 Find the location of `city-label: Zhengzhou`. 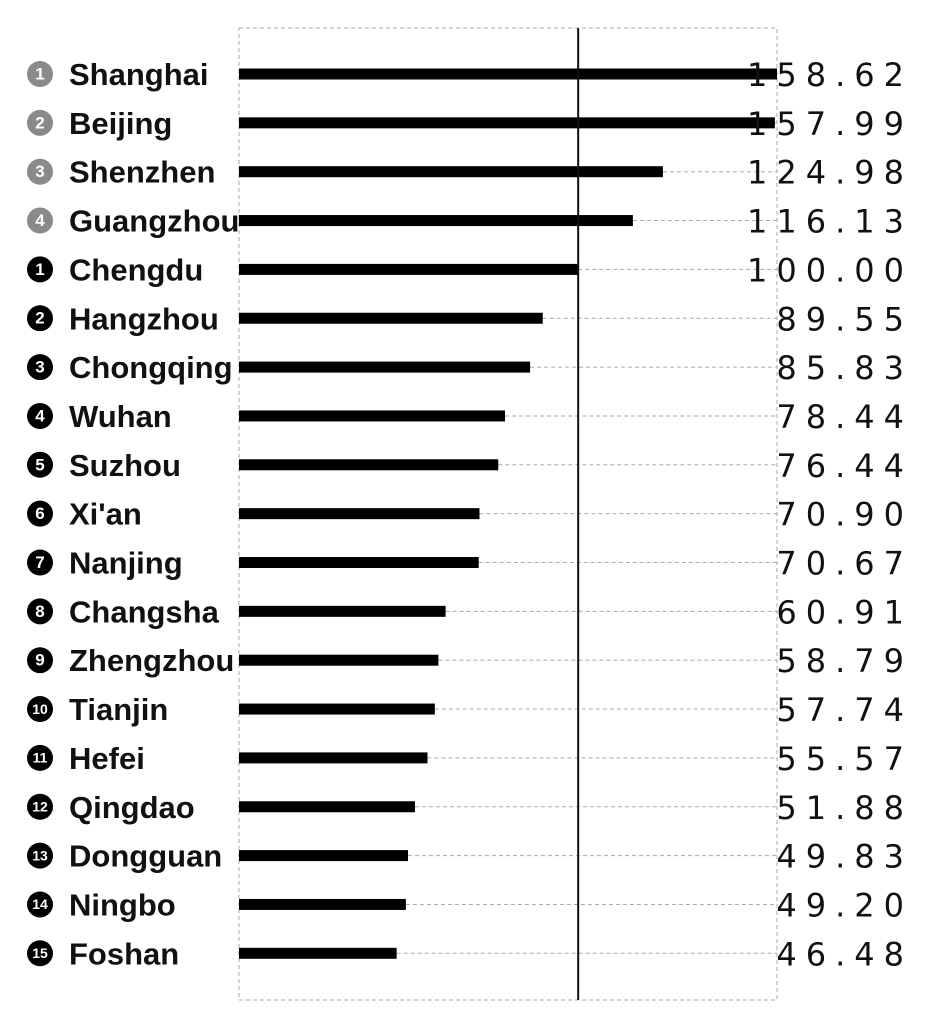

city-label: Zhengzhou is located at coordinates (151, 660).